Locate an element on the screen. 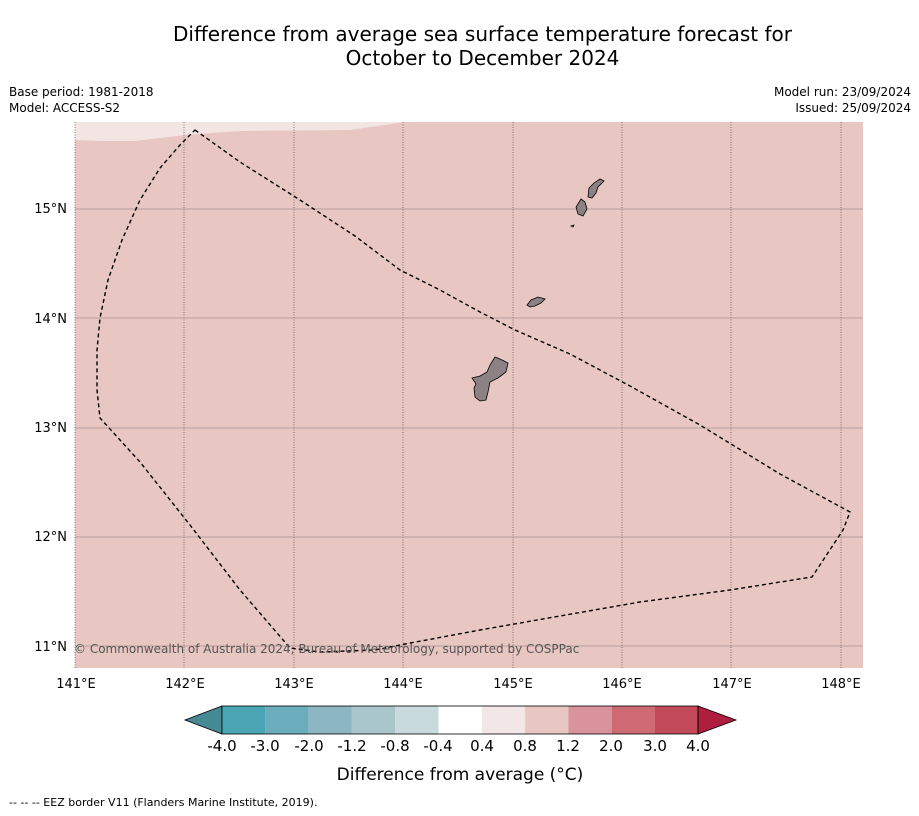 This screenshot has width=919, height=816. lat-tick-12: 12°N is located at coordinates (50, 537).